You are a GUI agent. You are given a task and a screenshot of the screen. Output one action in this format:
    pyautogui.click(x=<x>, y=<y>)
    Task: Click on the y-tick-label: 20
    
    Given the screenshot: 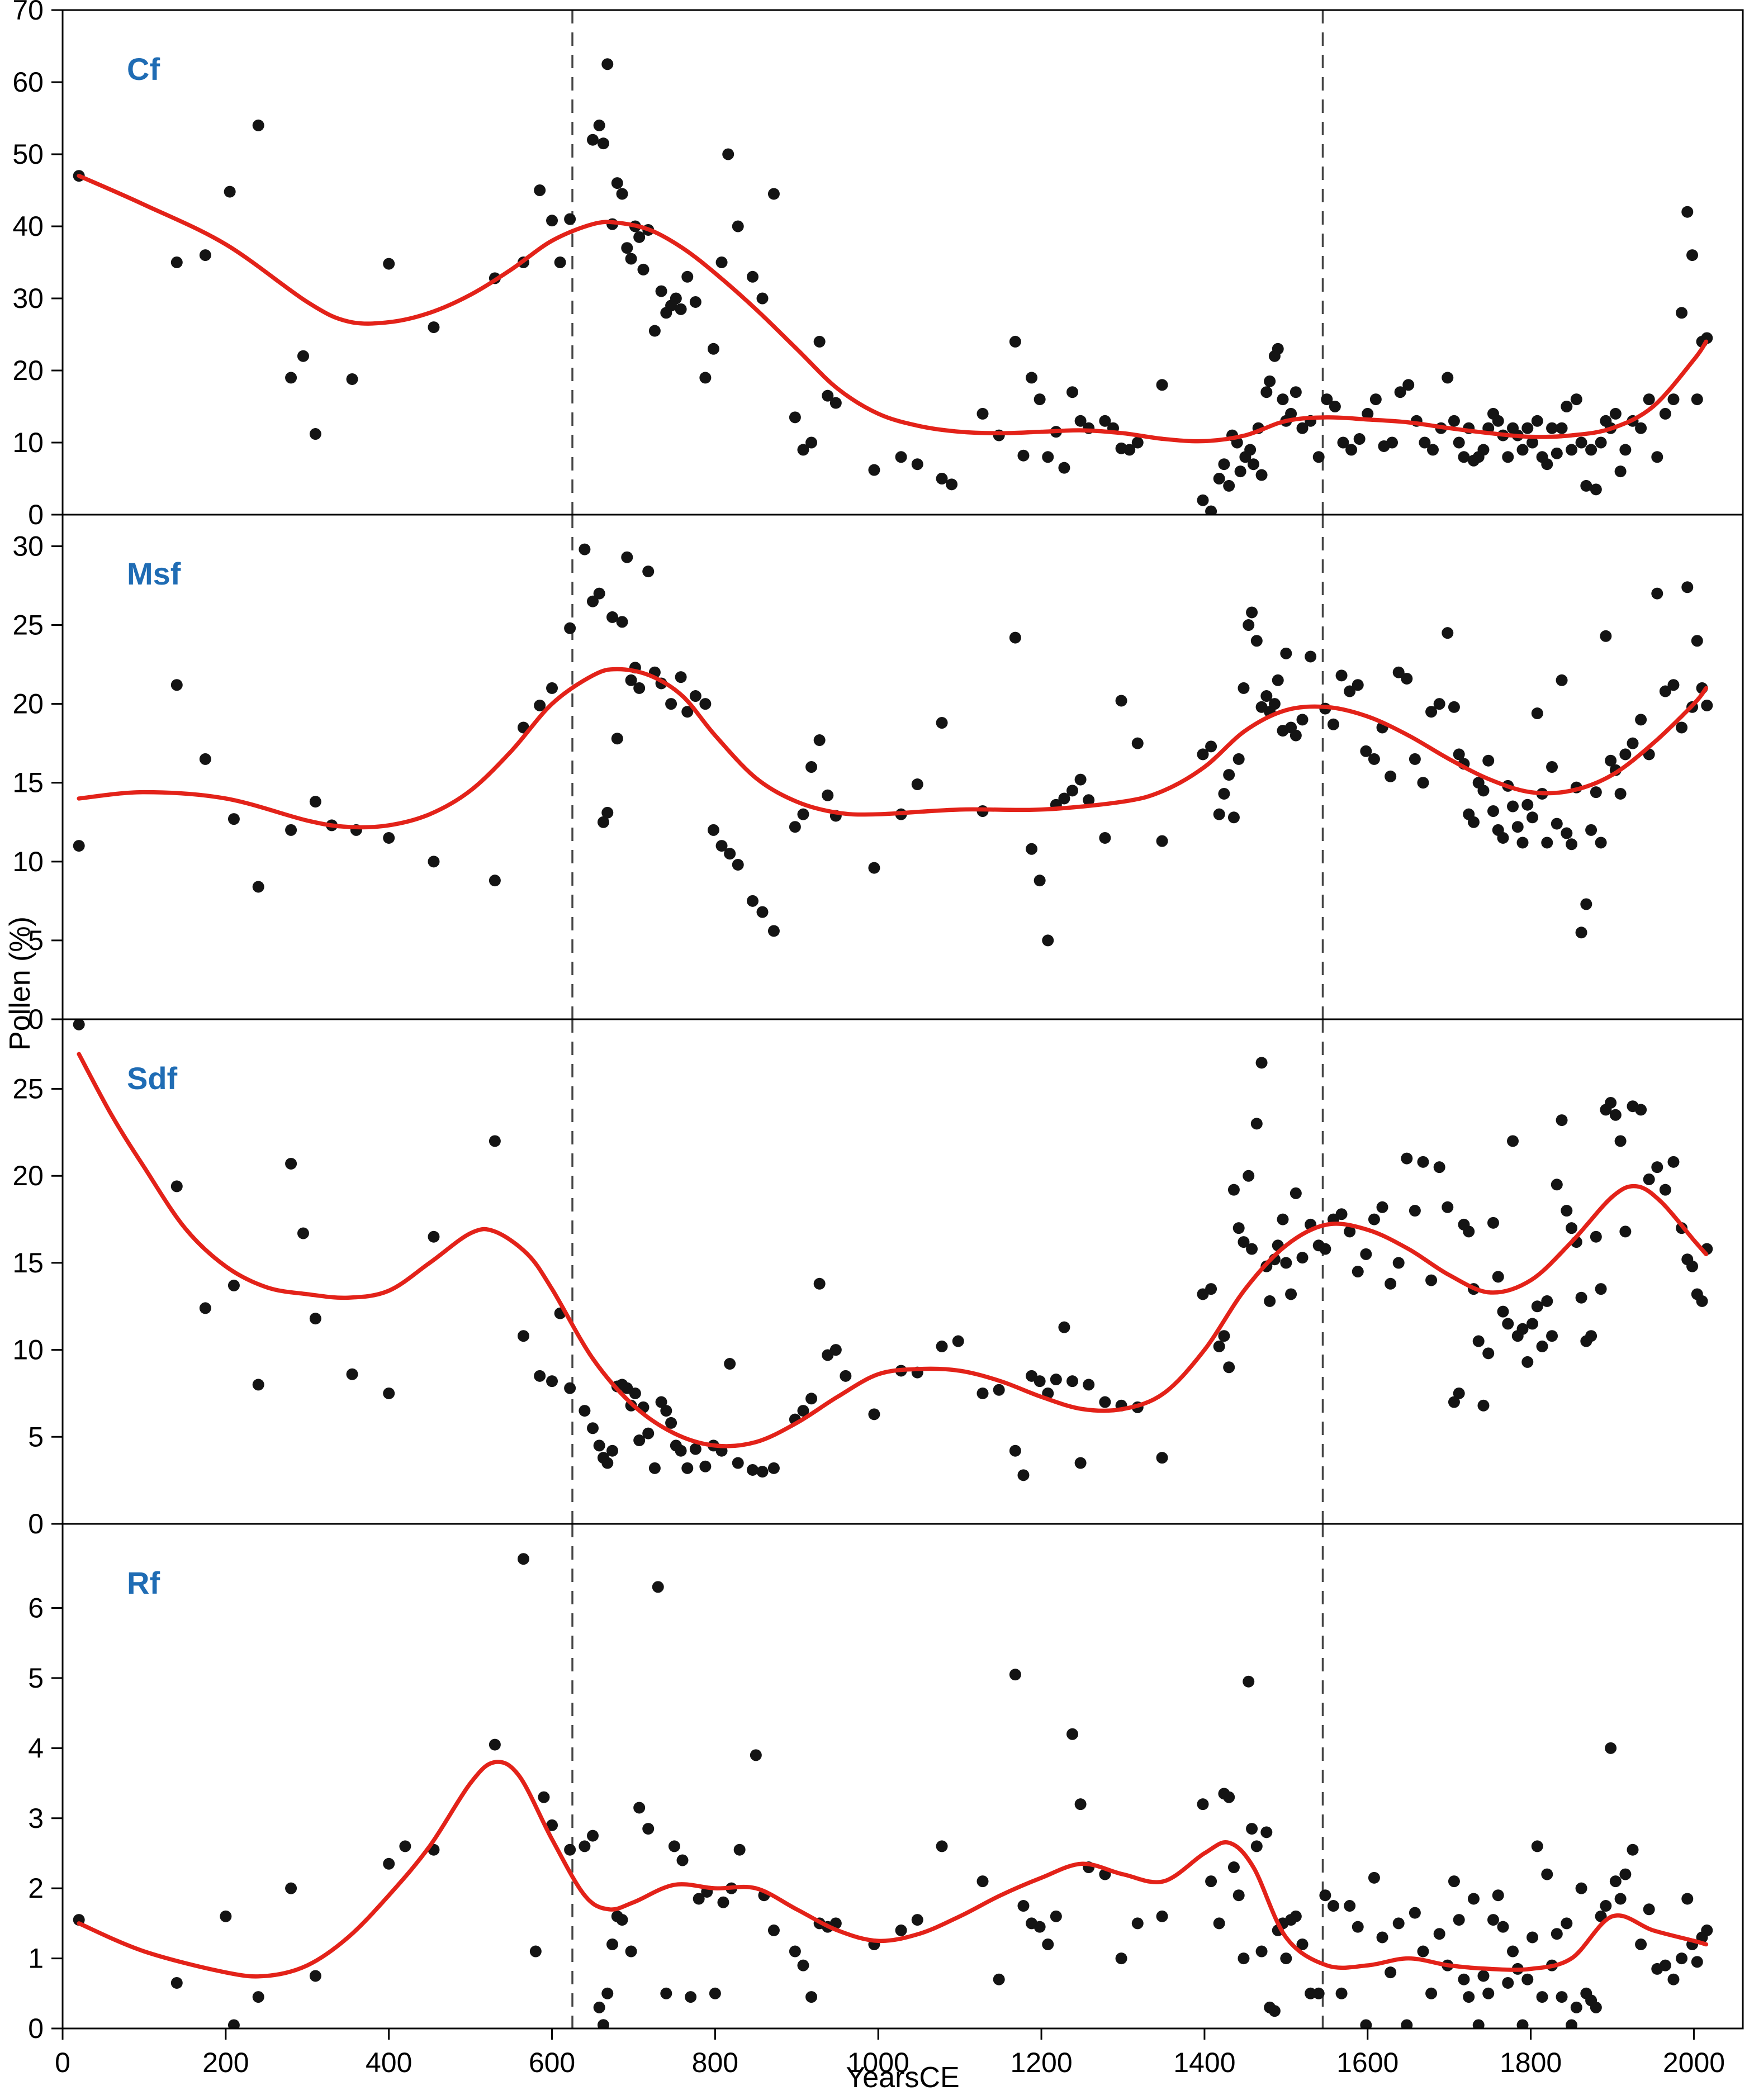 What is the action you would take?
    pyautogui.click(x=28, y=704)
    